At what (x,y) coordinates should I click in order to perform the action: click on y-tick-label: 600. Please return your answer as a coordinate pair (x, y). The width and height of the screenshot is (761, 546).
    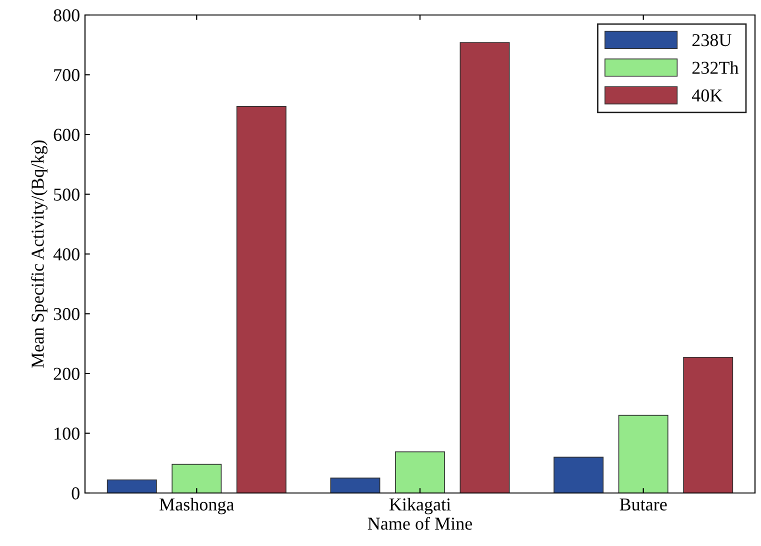
    Looking at the image, I should click on (67, 134).